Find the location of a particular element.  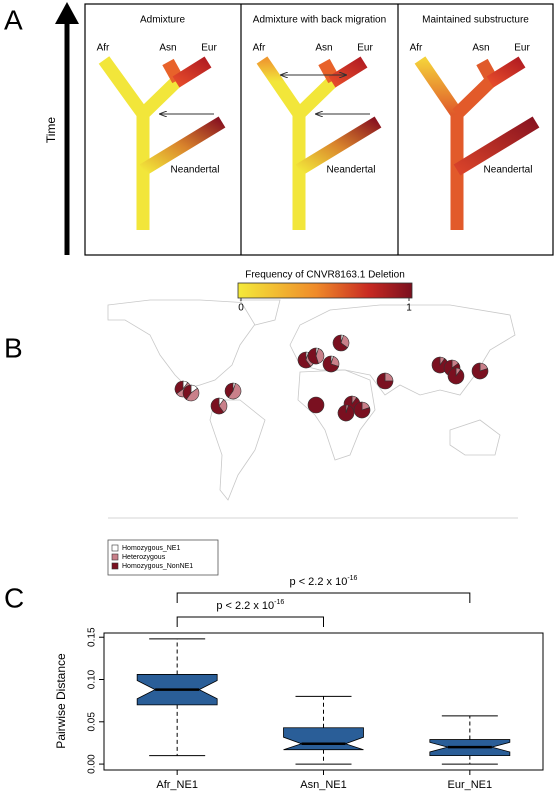

time-label: Time is located at coordinates (51, 130).